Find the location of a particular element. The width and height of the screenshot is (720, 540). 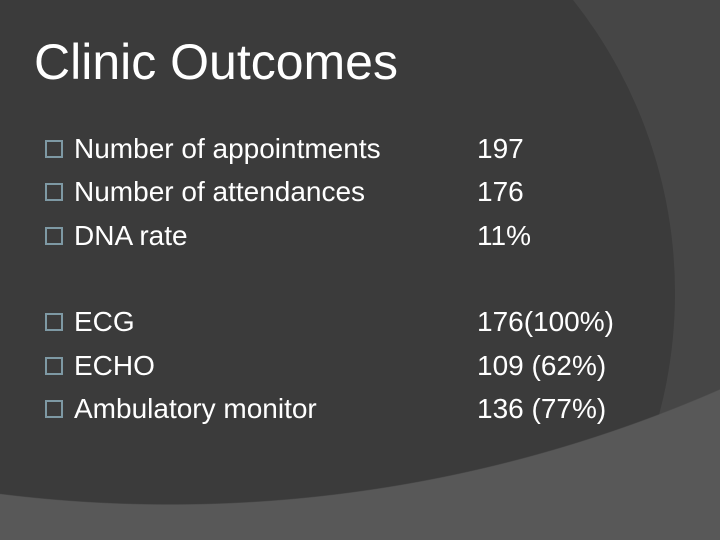

group-spacer is located at coordinates (370, 279).